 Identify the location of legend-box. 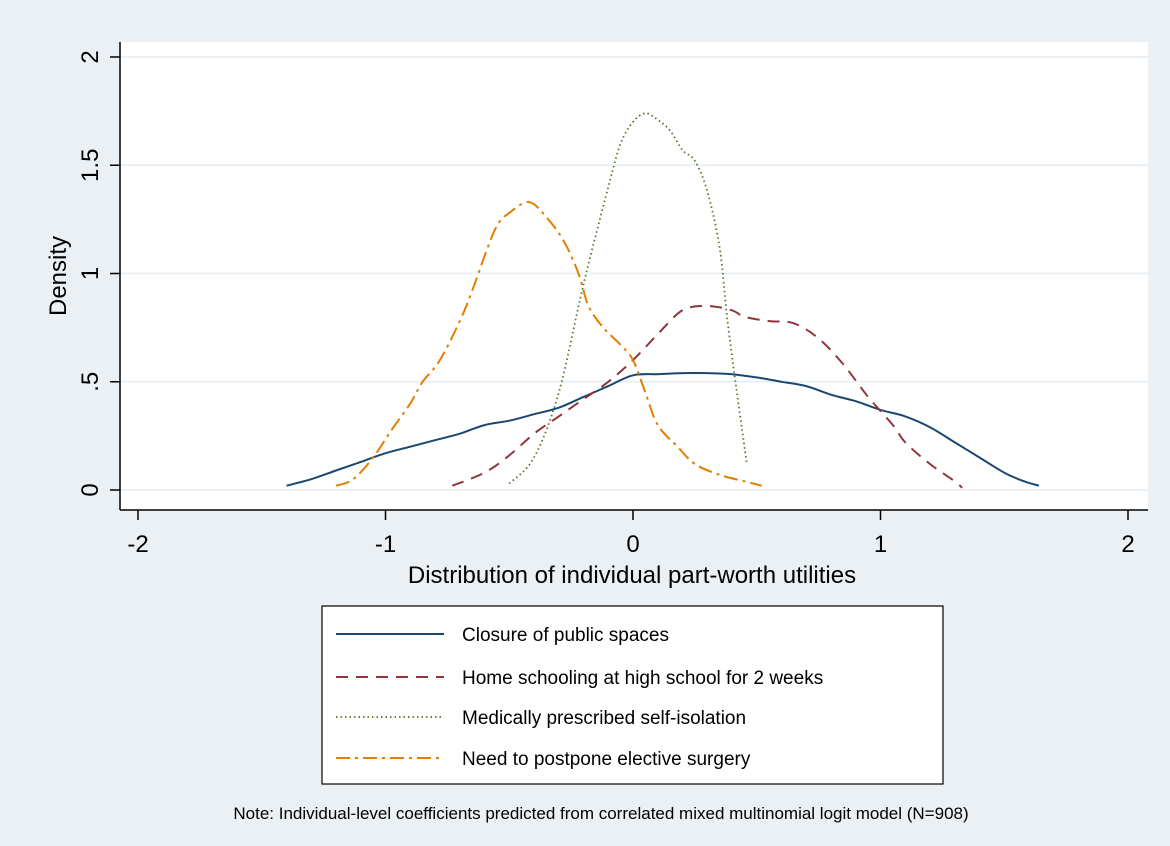
(632, 695).